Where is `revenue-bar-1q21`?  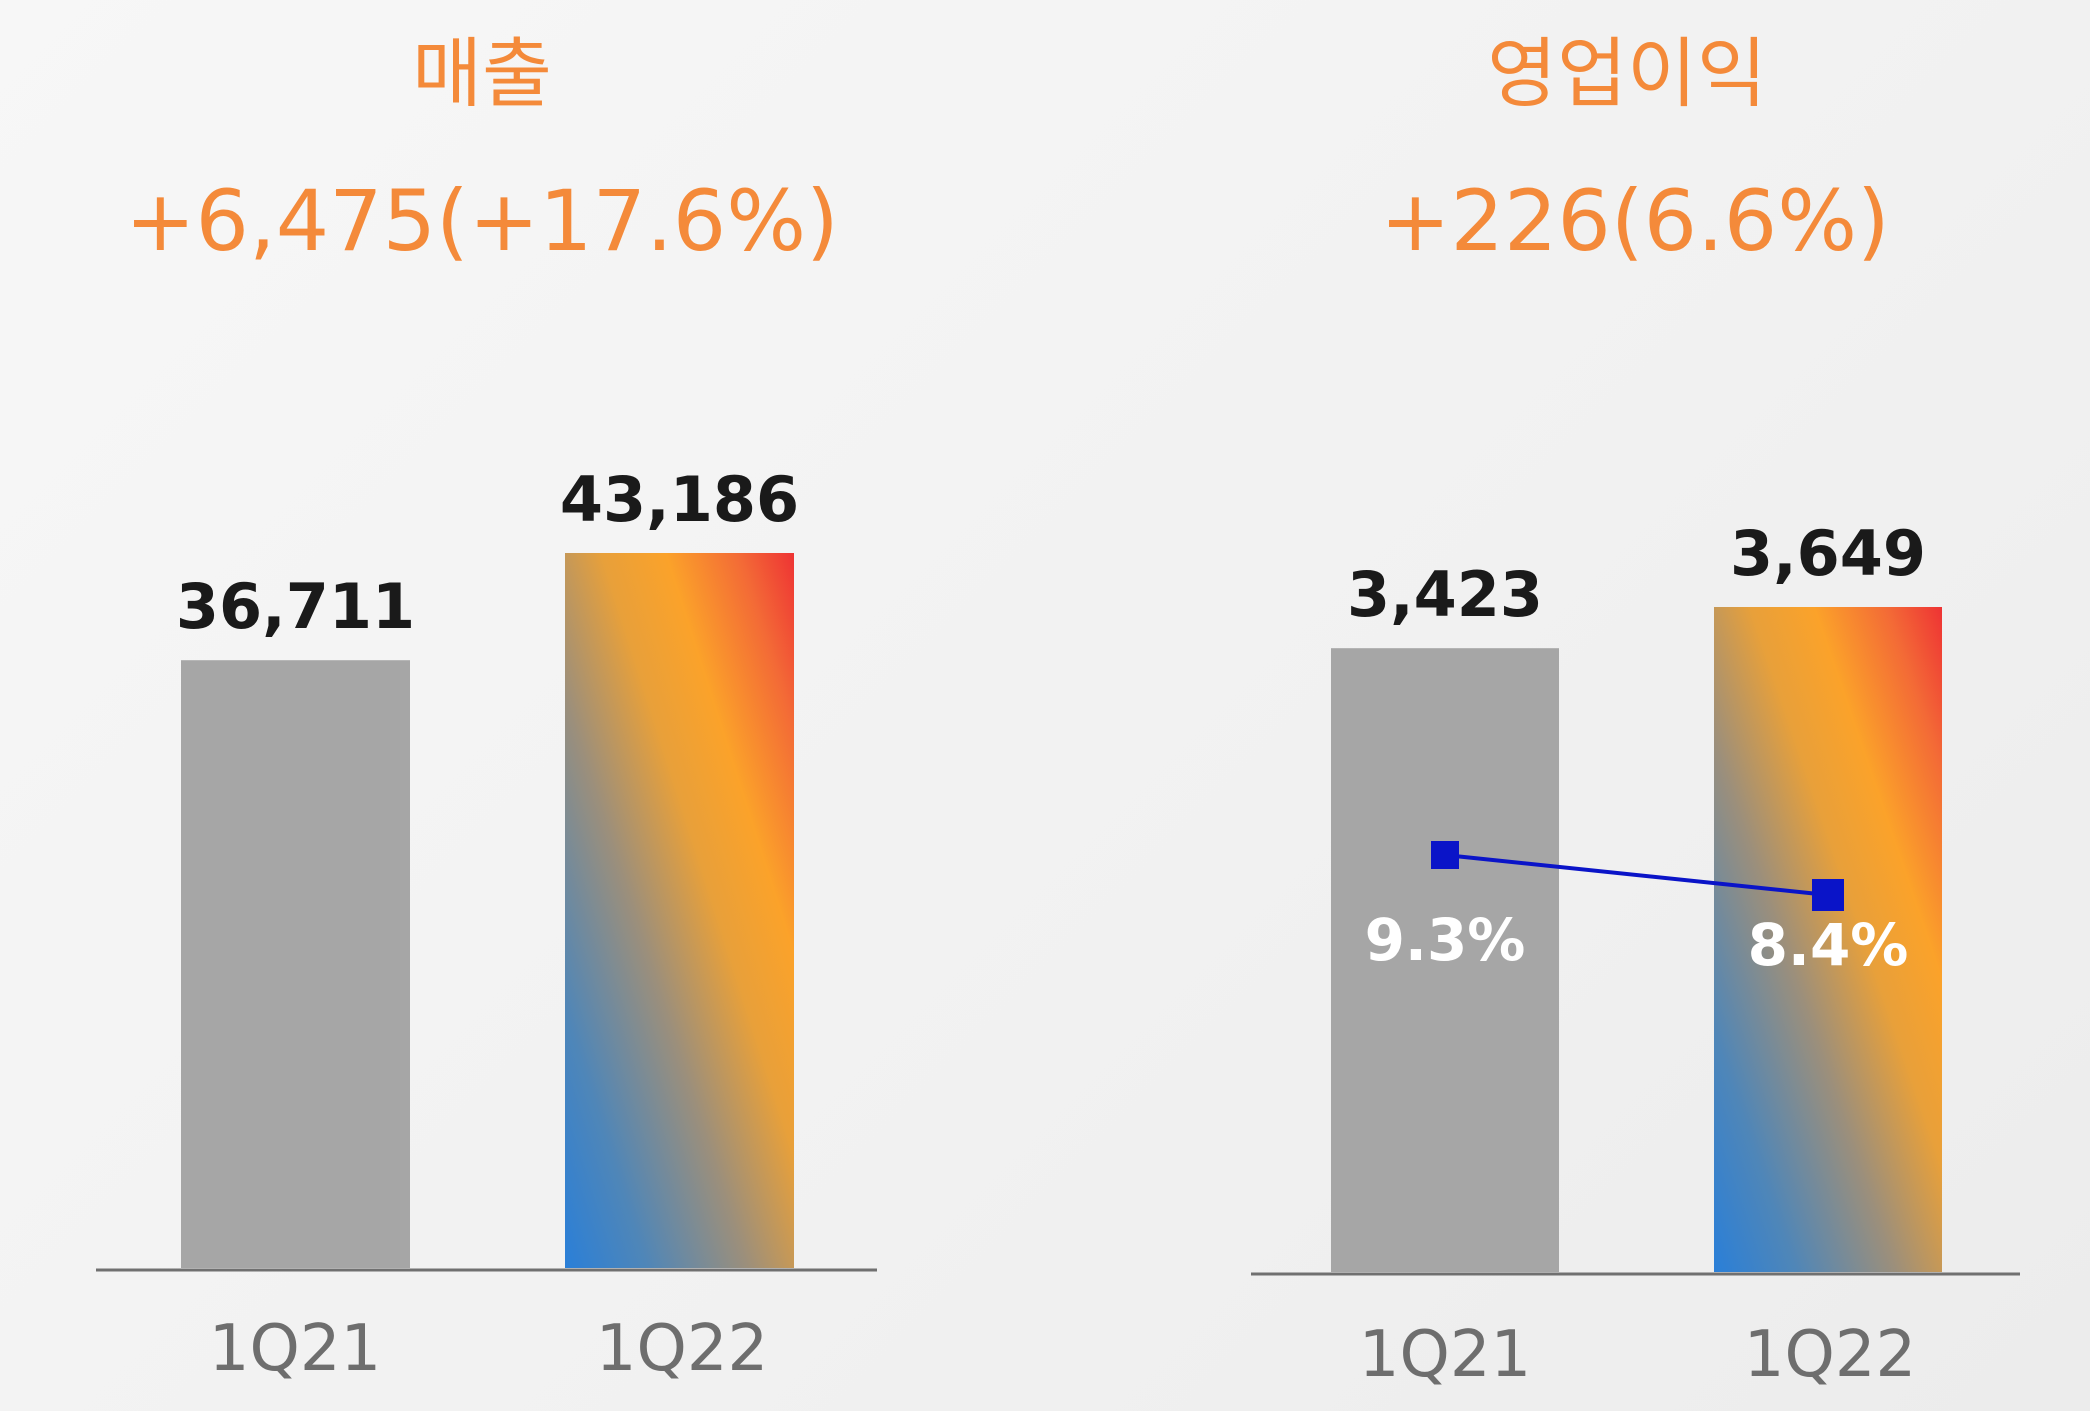 revenue-bar-1q21 is located at coordinates (295, 964).